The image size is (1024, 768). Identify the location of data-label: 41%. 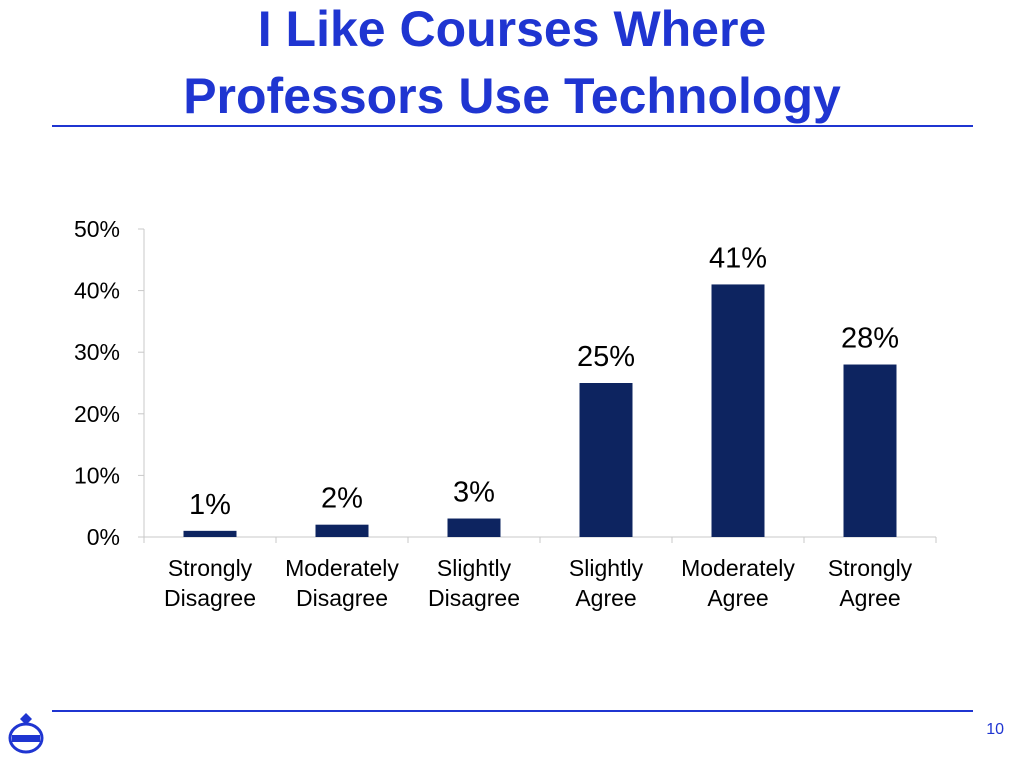
(738, 258).